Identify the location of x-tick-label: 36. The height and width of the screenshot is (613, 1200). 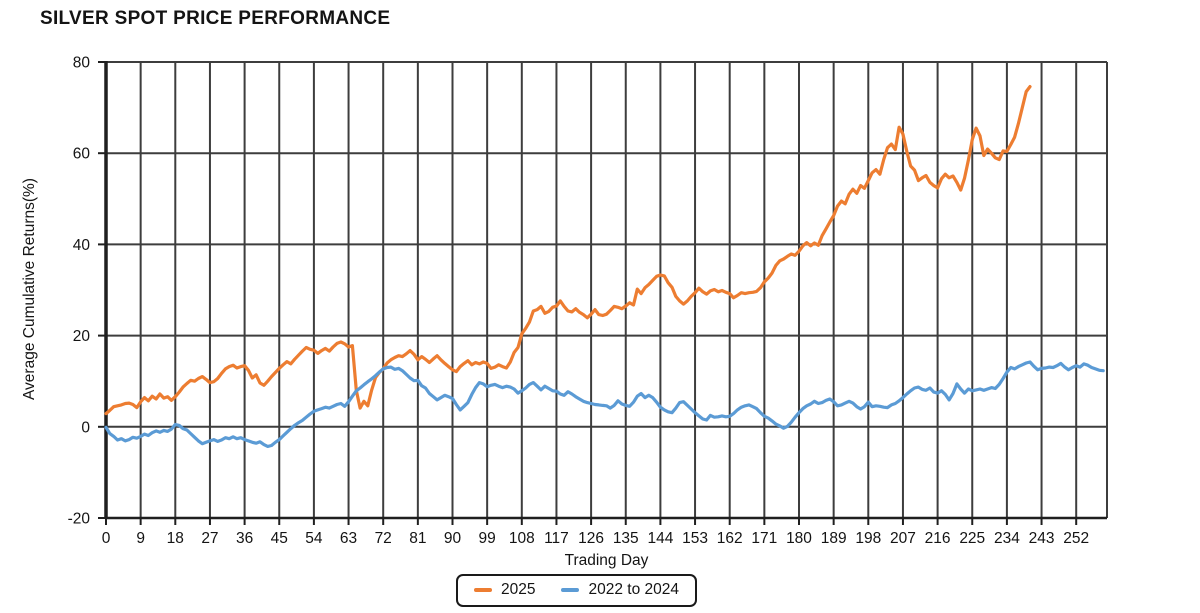
(244, 538).